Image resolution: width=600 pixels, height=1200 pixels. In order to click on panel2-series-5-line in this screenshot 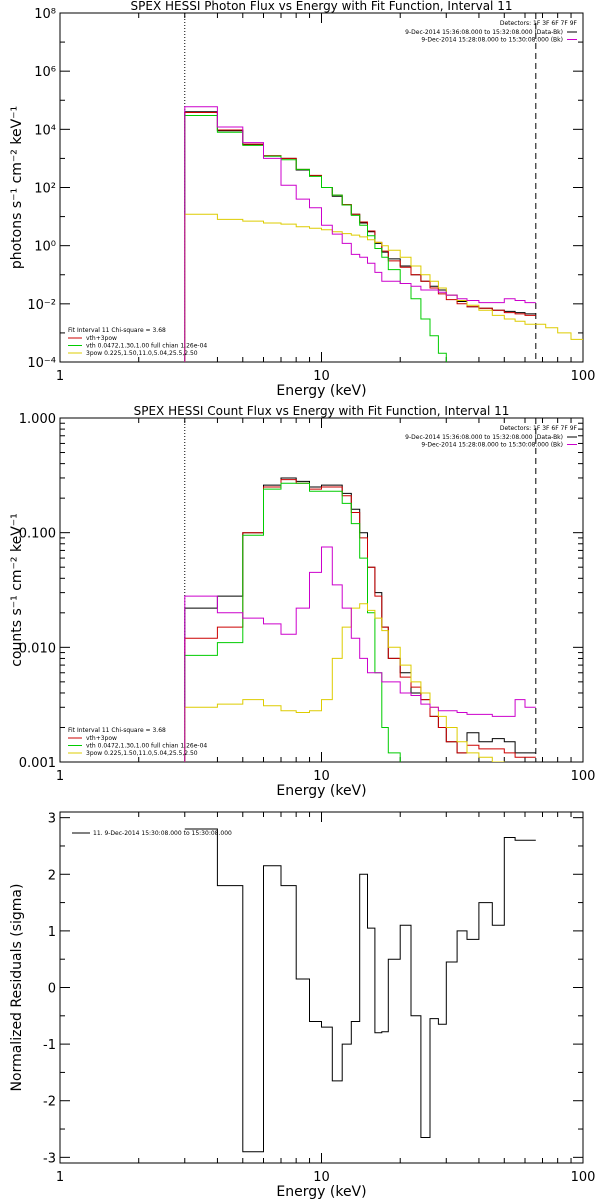, I will do `click(360, 654)`.